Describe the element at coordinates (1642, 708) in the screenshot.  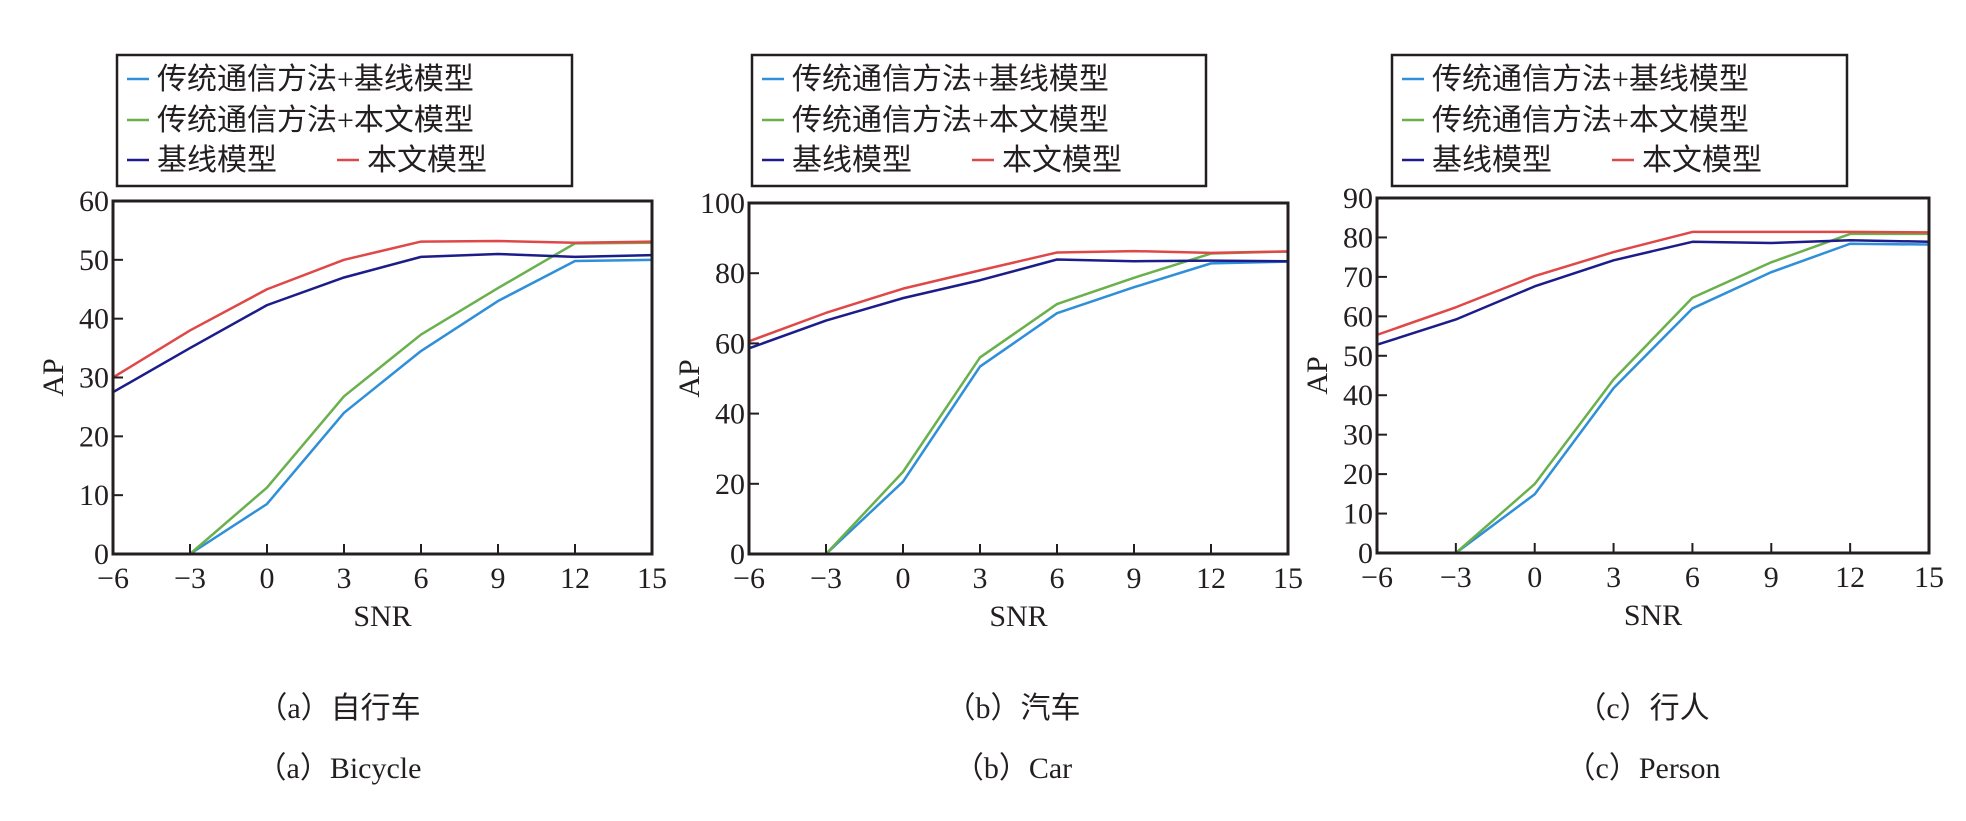
I see `caption-chinese: （c）行人` at that location.